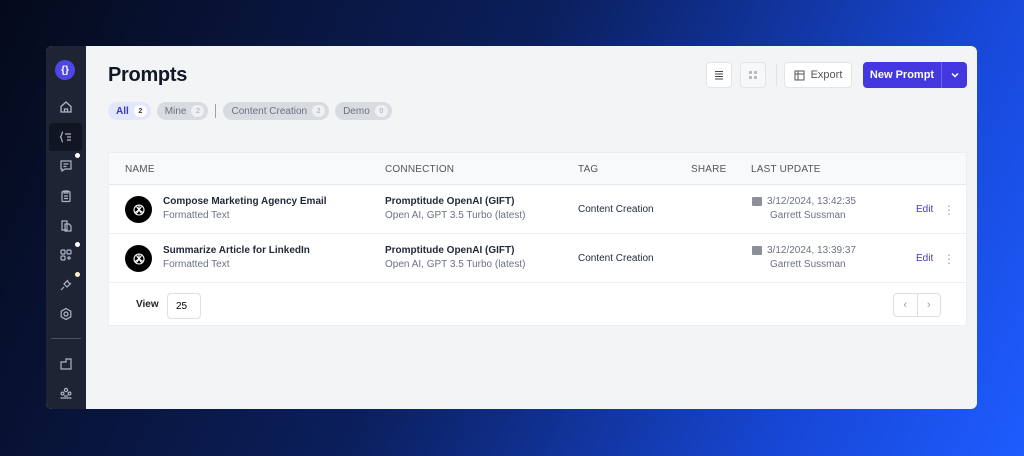  I want to click on new-prompt-label: New Prompt, so click(902, 75).